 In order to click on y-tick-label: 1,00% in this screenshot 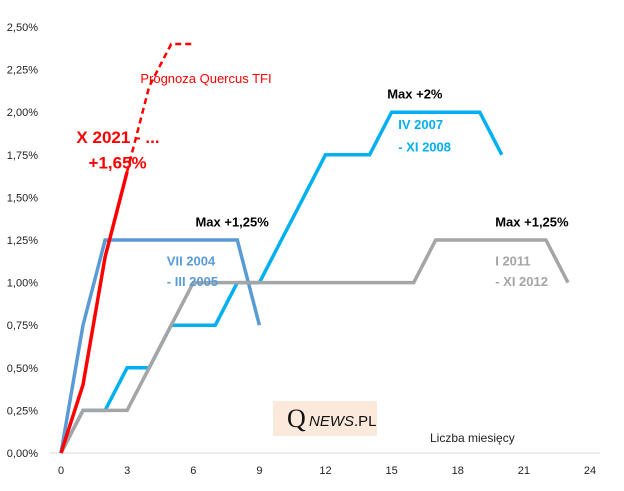, I will do `click(22, 284)`.